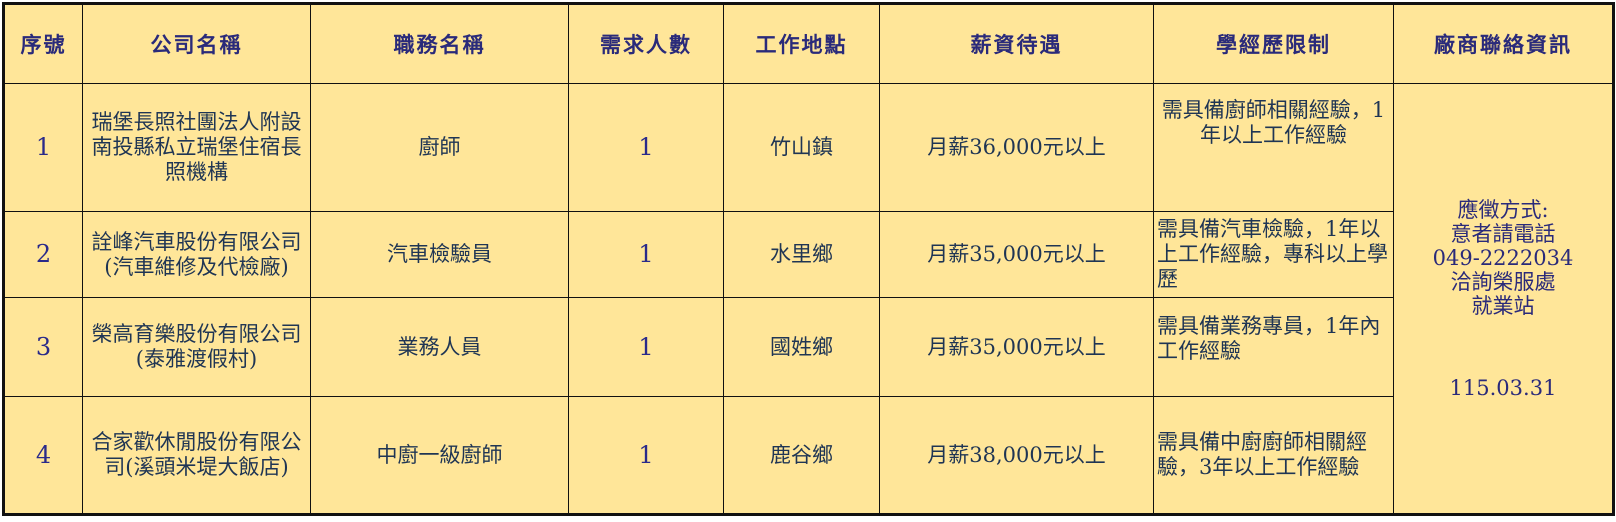  I want to click on contact-line3: 洽詢榮服處, so click(1503, 281).